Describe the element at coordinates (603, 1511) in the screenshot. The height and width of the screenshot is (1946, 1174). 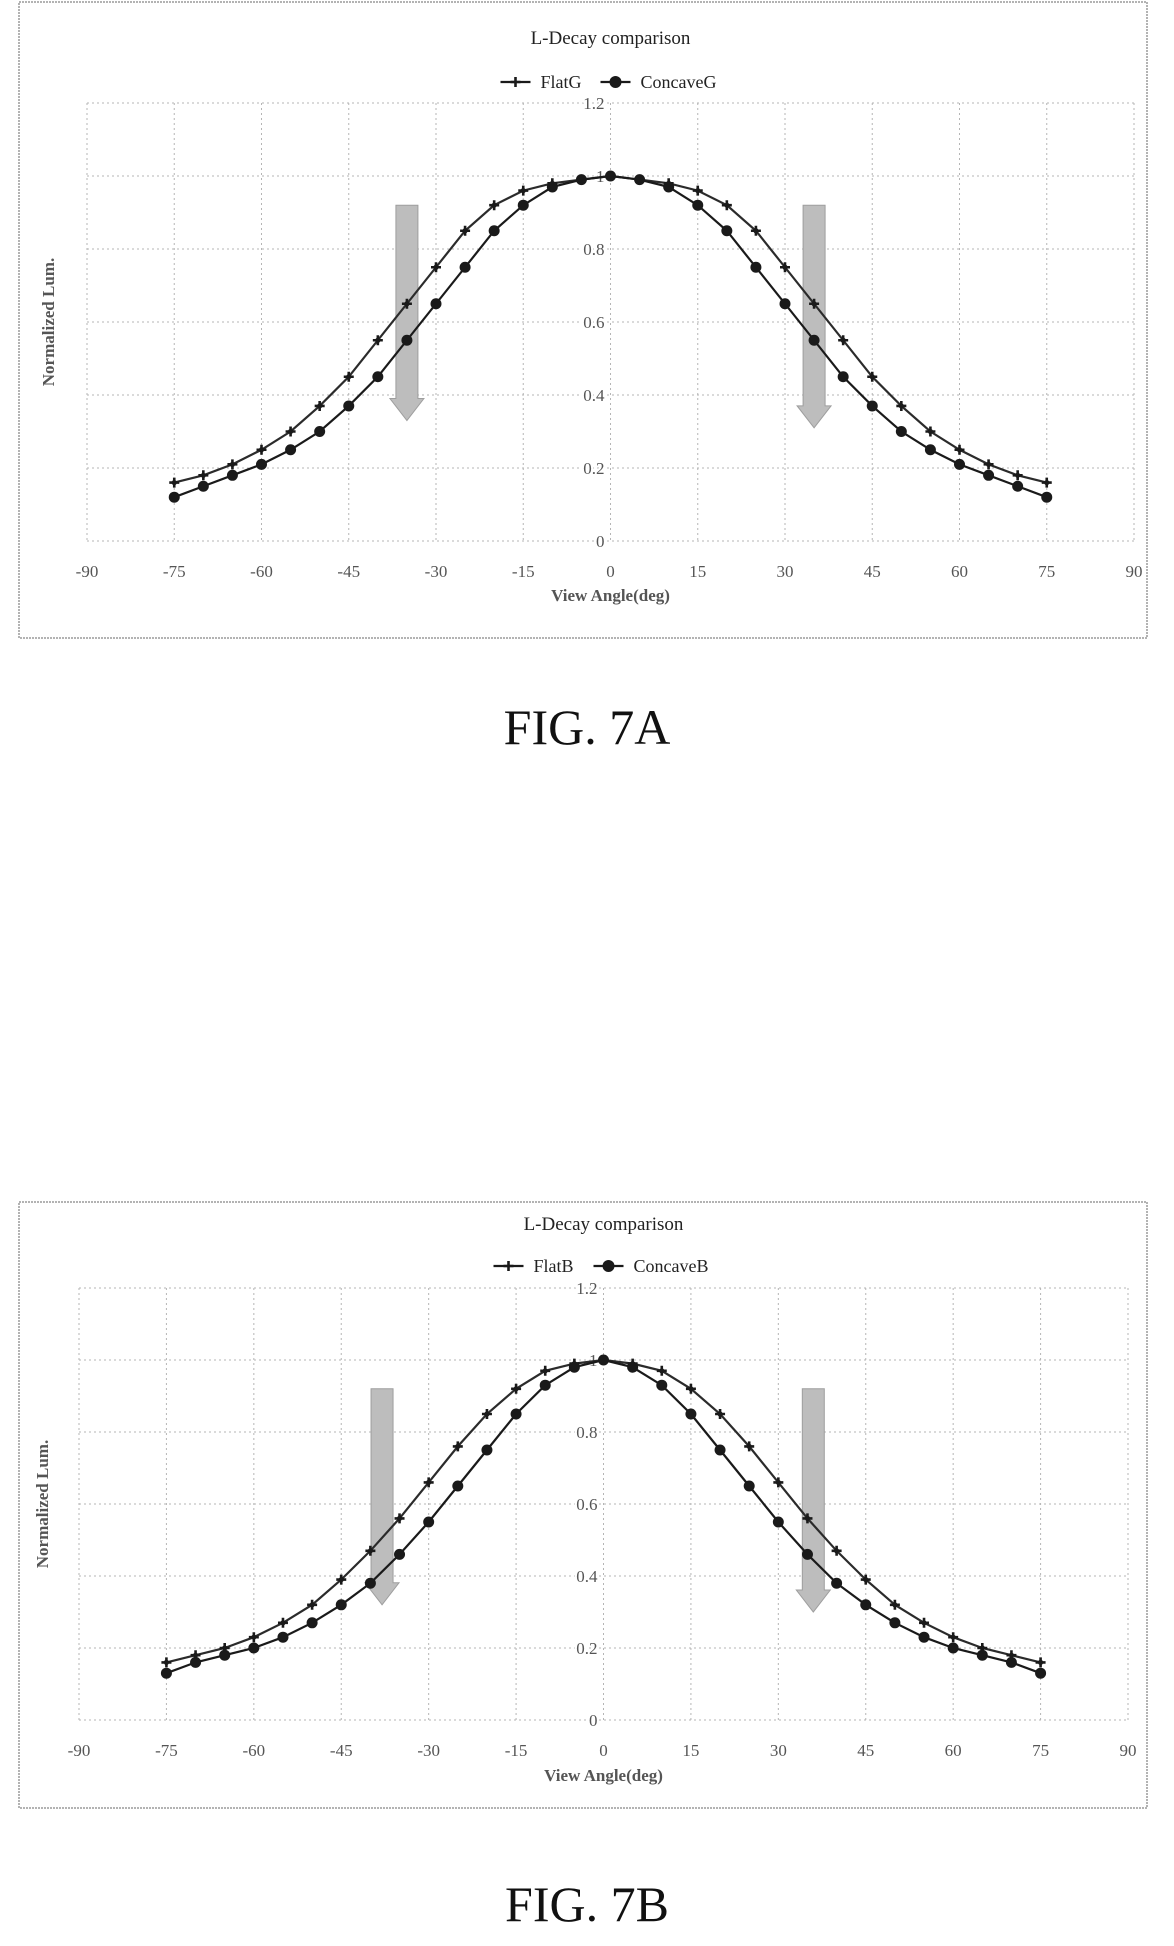
I see `series-line` at that location.